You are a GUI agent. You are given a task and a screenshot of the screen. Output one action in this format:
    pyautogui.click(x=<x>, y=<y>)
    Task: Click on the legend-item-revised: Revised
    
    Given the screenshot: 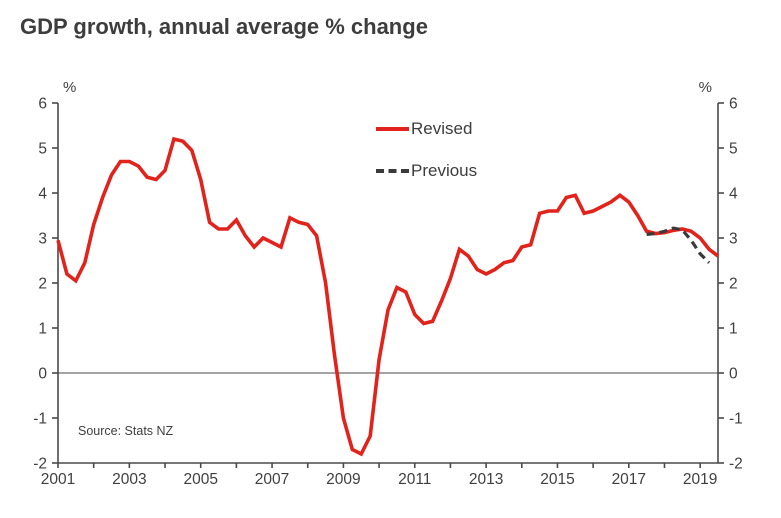 What is the action you would take?
    pyautogui.click(x=426, y=128)
    